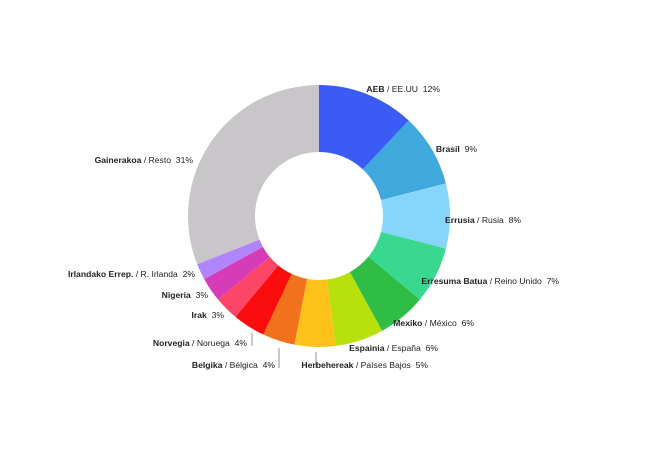 The width and height of the screenshot is (650, 450). I want to click on slice-label-alt-name: / España, so click(402, 348).